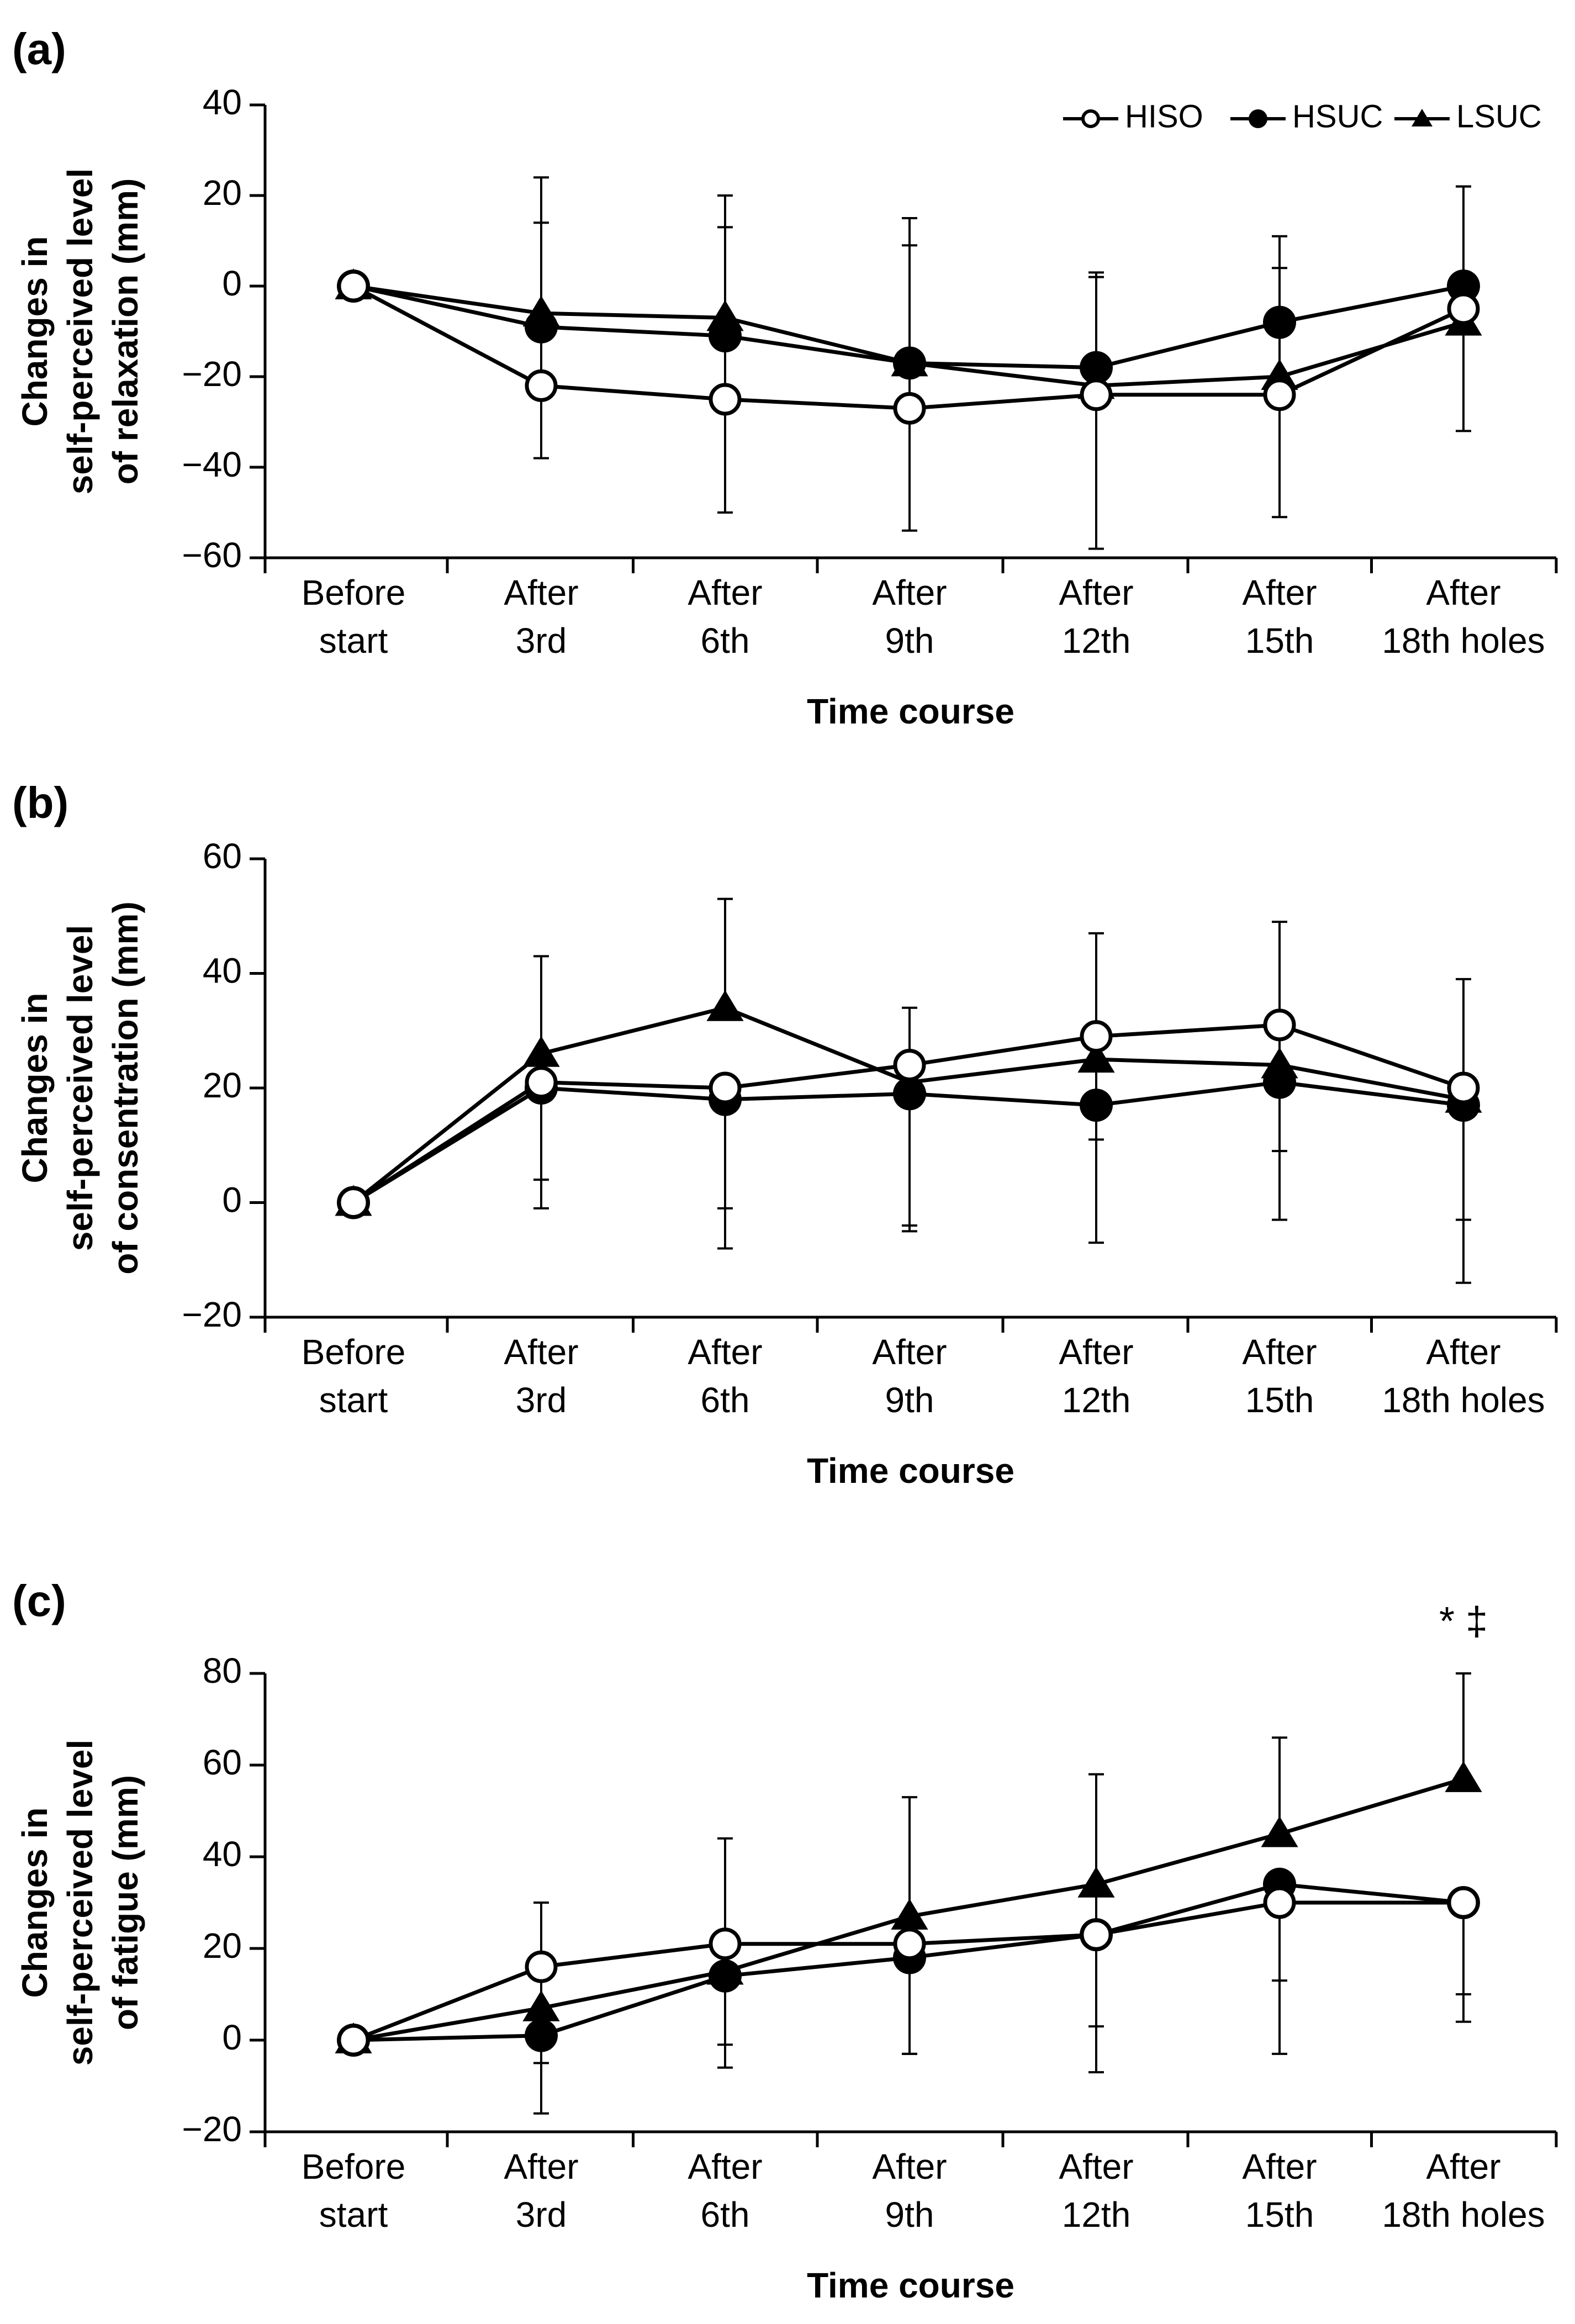 This screenshot has height=2324, width=1575. I want to click on panel-label: (b), so click(40, 802).